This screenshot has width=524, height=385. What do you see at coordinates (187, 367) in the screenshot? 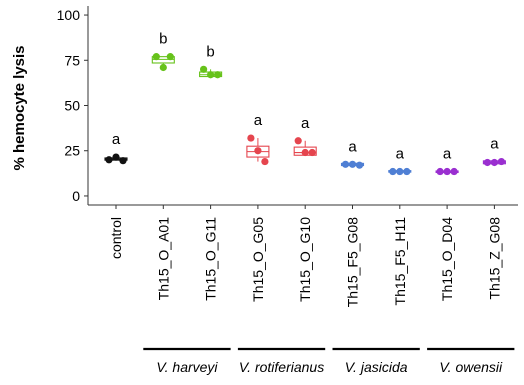
I see `group-label: V. harveyi` at bounding box center [187, 367].